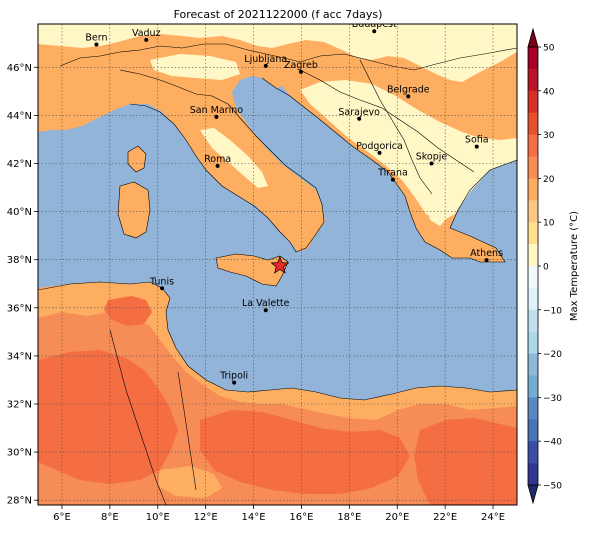  What do you see at coordinates (19, 501) in the screenshot?
I see `lat-tick-label: 28°N` at bounding box center [19, 501].